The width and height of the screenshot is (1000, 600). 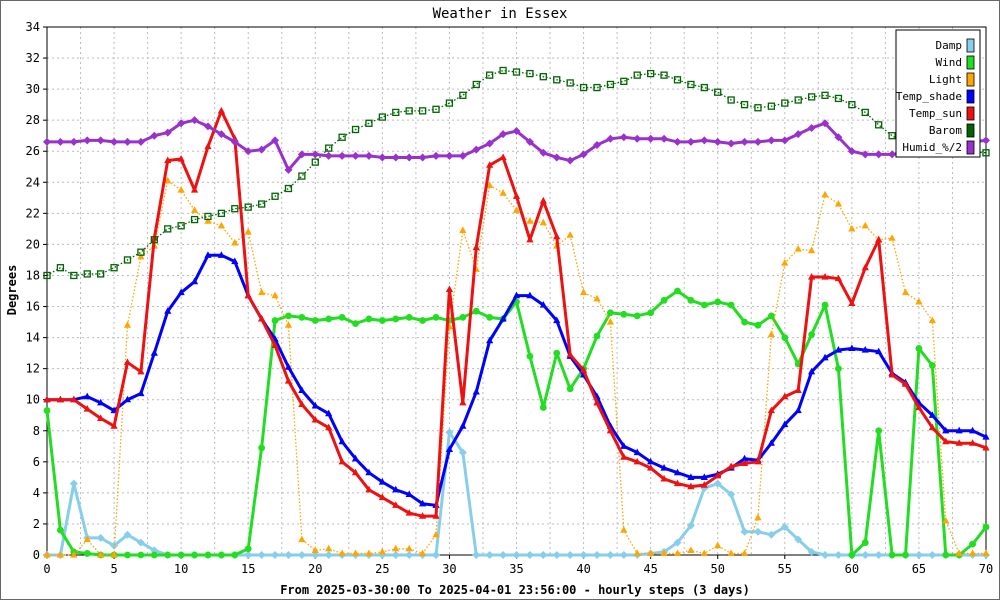 What do you see at coordinates (46, 569) in the screenshot?
I see `x-tick-label: 0` at bounding box center [46, 569].